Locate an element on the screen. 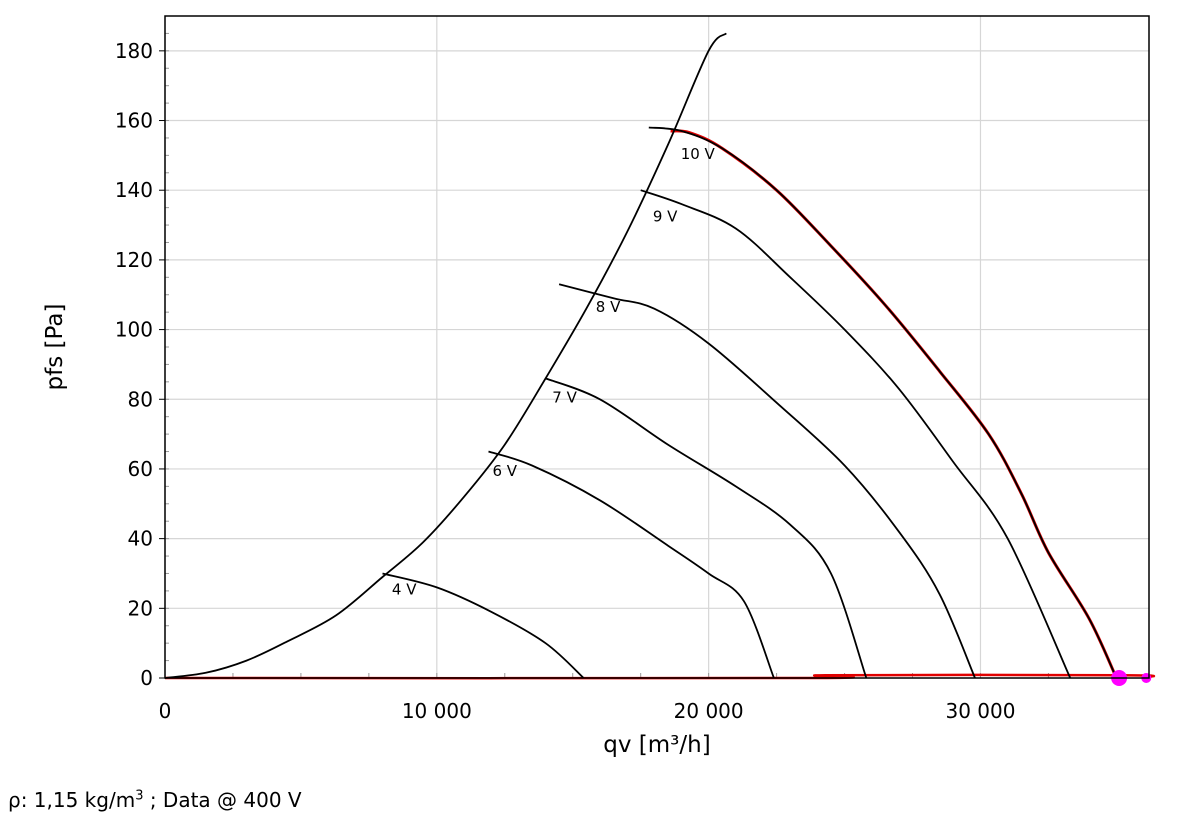 This screenshot has width=1195, height=824. x-tick-label: 0 is located at coordinates (165, 711).